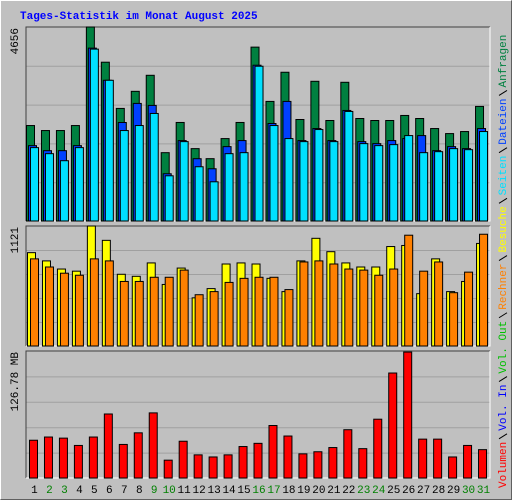 This screenshot has height=500, width=512. What do you see at coordinates (258, 491) in the screenshot?
I see `x-tick-label: 16` at bounding box center [258, 491].